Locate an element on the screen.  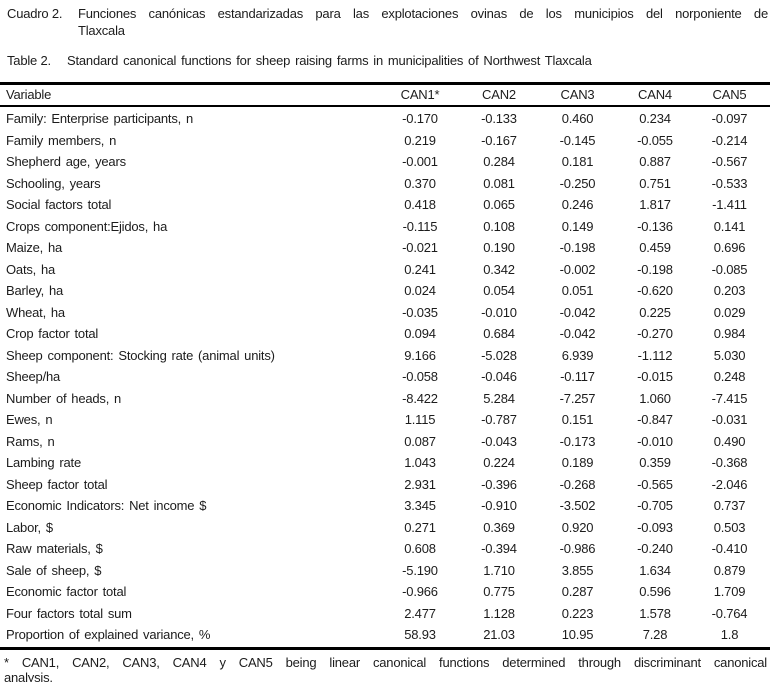
row-variable: Family members, n is located at coordinates (61, 140).